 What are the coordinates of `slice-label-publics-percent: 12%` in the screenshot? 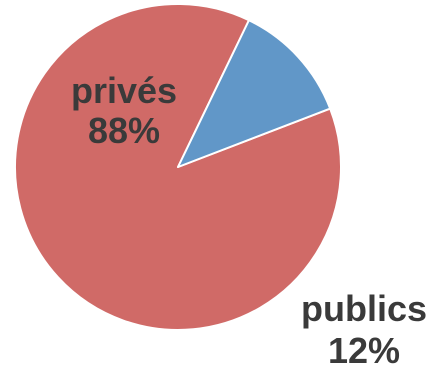 It's located at (364, 349).